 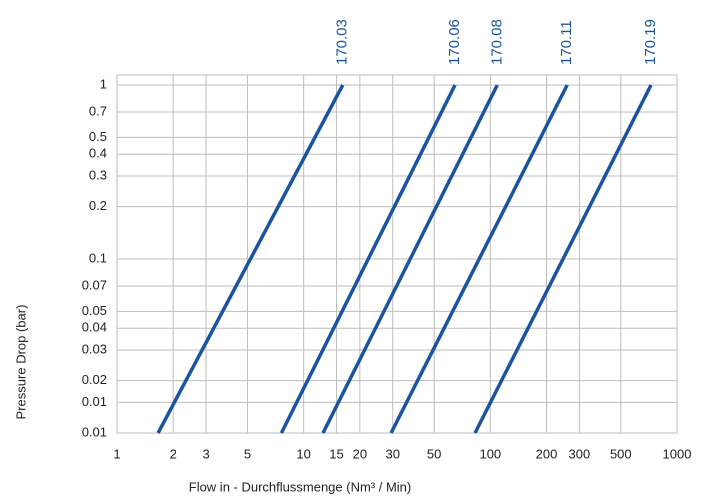 I want to click on series-label: 170.08, so click(x=496, y=42).